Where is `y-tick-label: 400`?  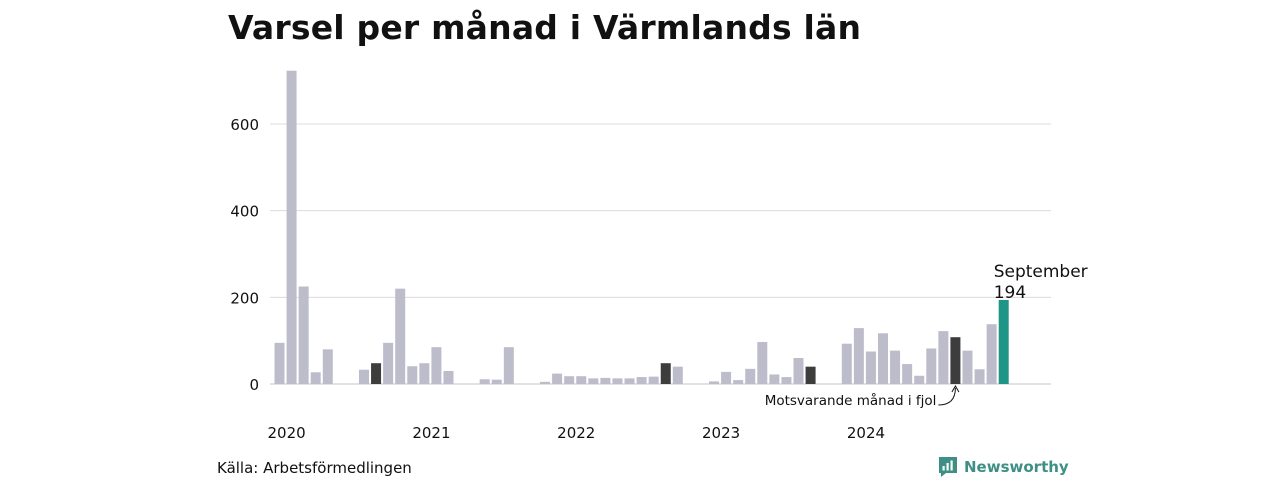 y-tick-label: 400 is located at coordinates (244, 212).